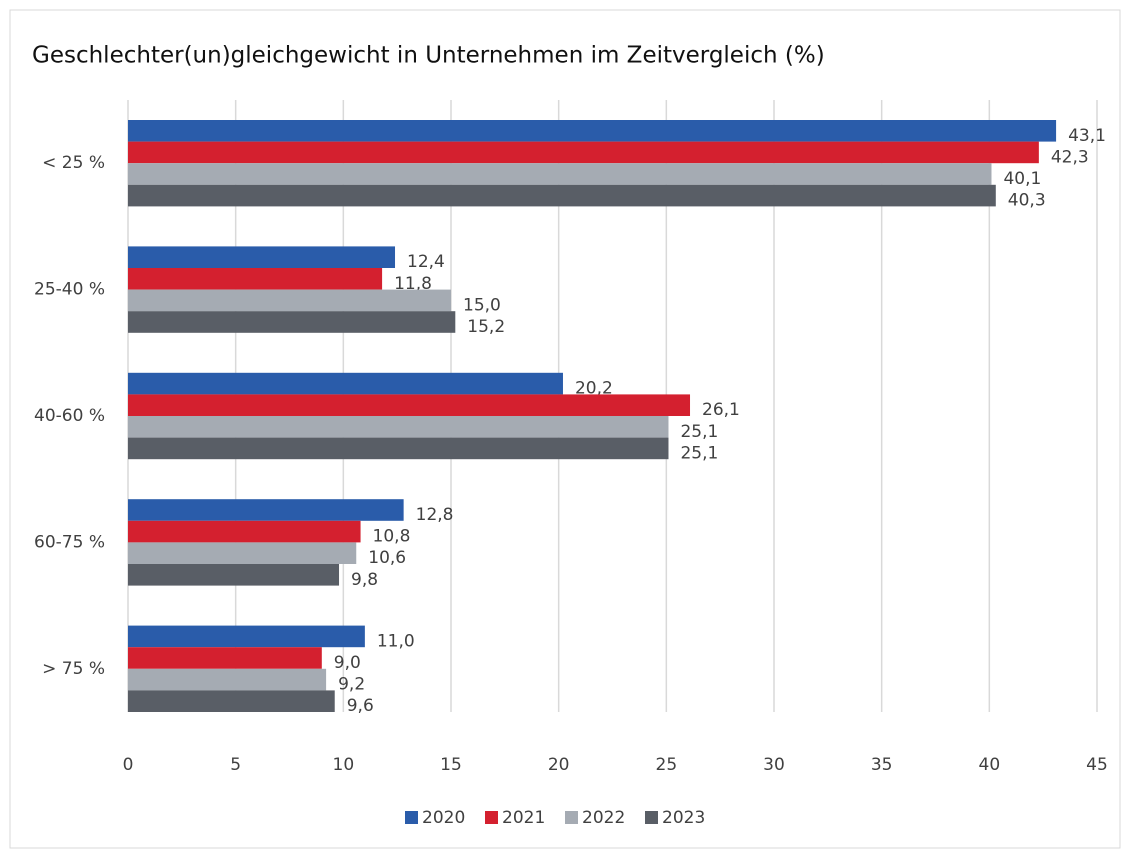  What do you see at coordinates (69, 416) in the screenshot?
I see `y-tick-label: 40-60 %` at bounding box center [69, 416].